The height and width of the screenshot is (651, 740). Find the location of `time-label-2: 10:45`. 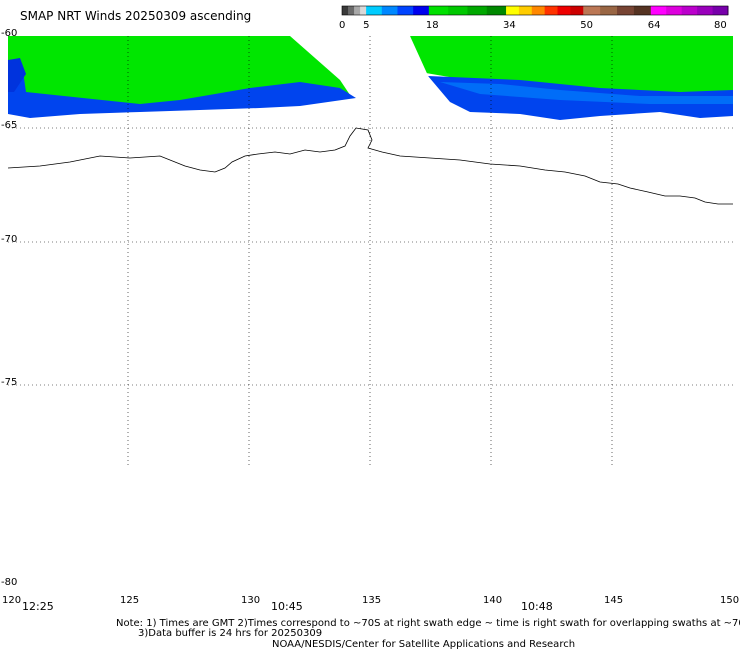

time-label-2: 10:45 is located at coordinates (287, 606).